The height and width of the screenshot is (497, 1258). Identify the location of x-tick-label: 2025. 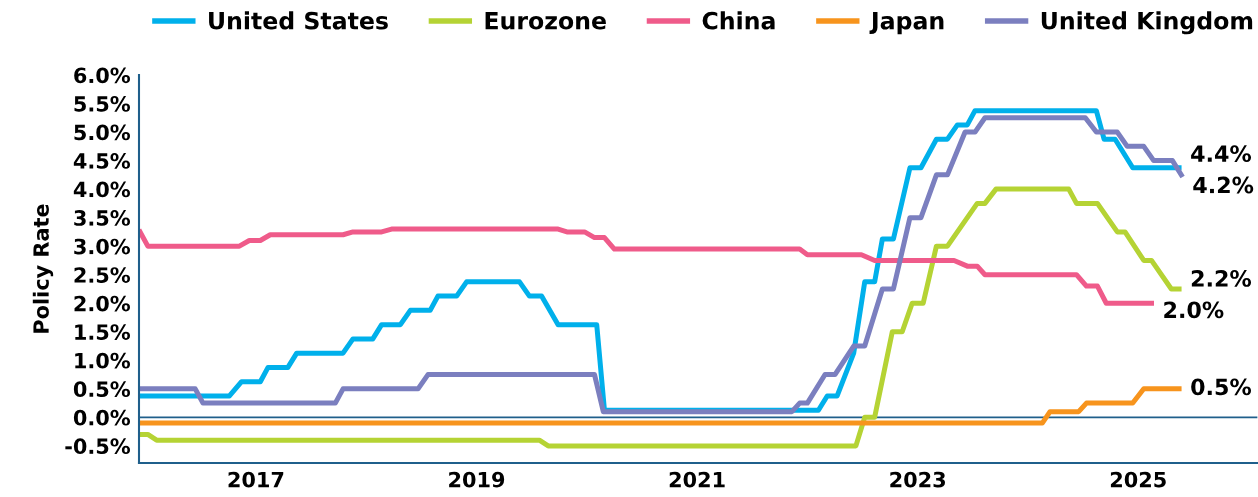
(1138, 479).